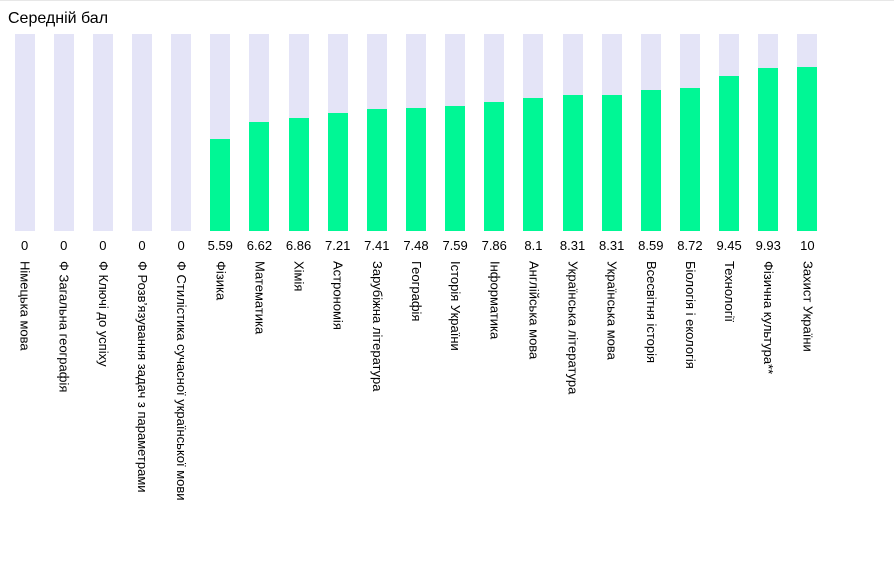  Describe the element at coordinates (651, 312) in the screenshot. I see `bar-category-label: Всесвітня історія` at that location.